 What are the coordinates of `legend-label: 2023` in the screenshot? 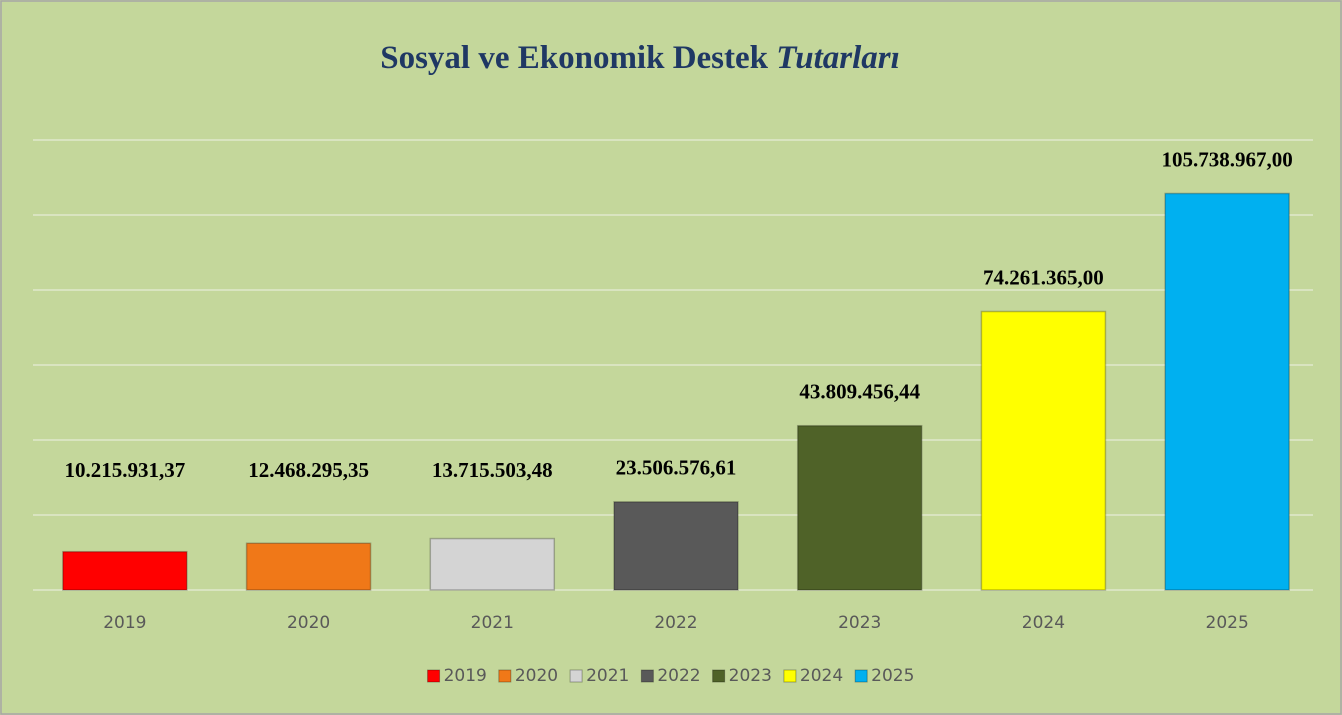 It's located at (750, 676).